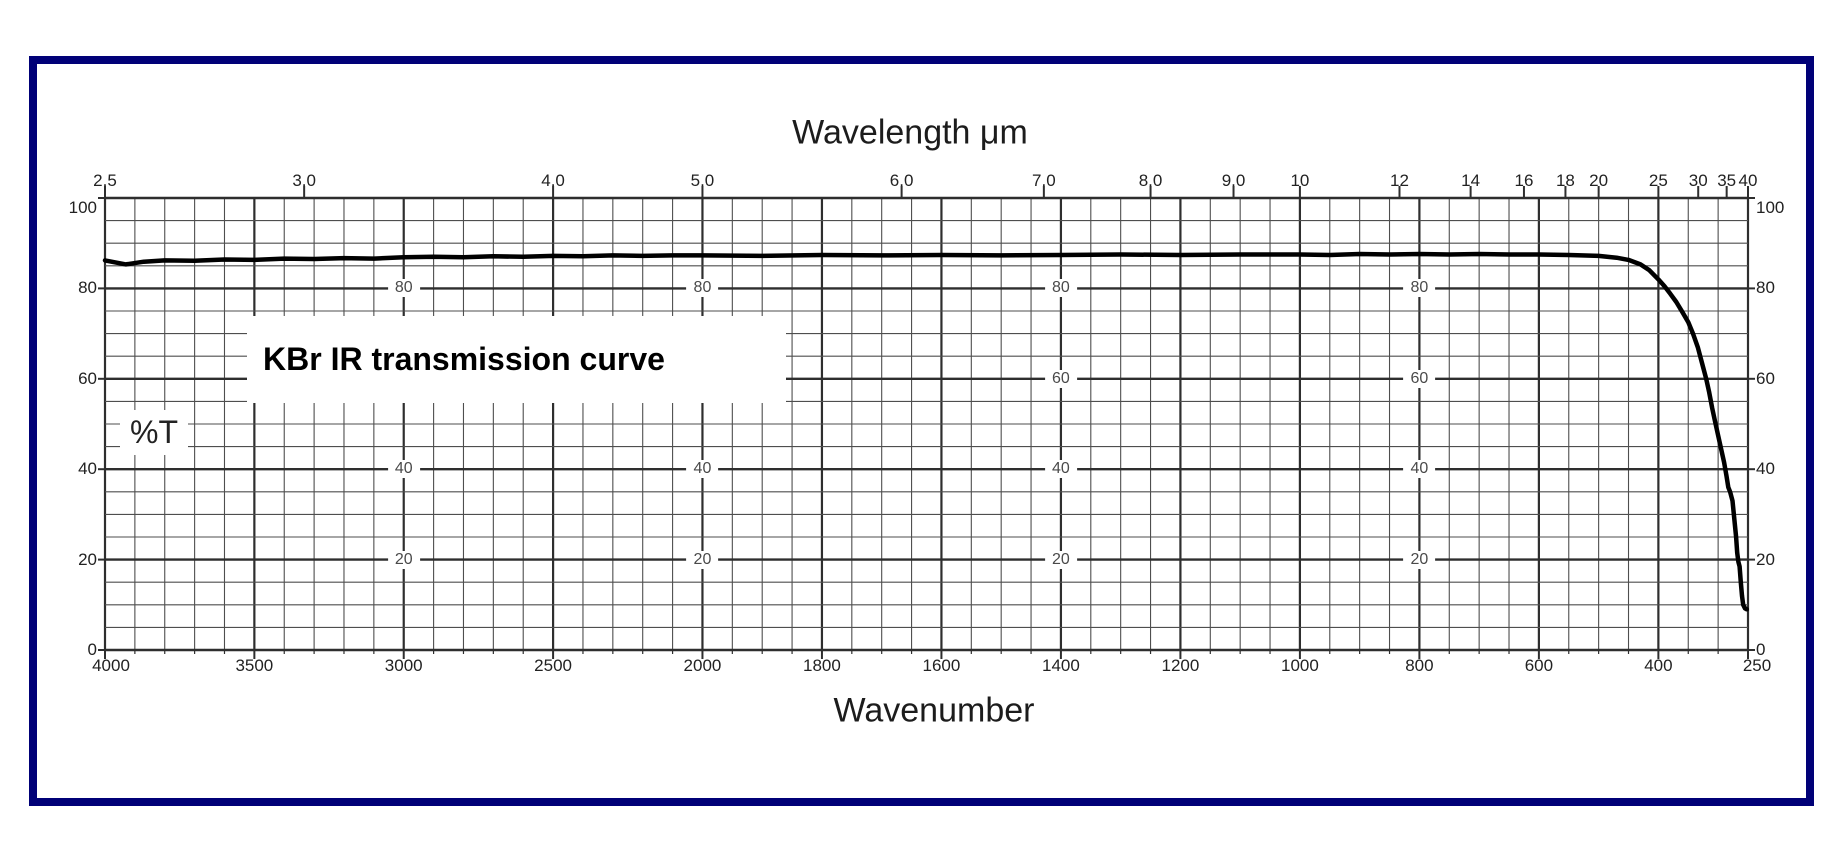  What do you see at coordinates (87, 559) in the screenshot?
I see `left-tick-label: 20` at bounding box center [87, 559].